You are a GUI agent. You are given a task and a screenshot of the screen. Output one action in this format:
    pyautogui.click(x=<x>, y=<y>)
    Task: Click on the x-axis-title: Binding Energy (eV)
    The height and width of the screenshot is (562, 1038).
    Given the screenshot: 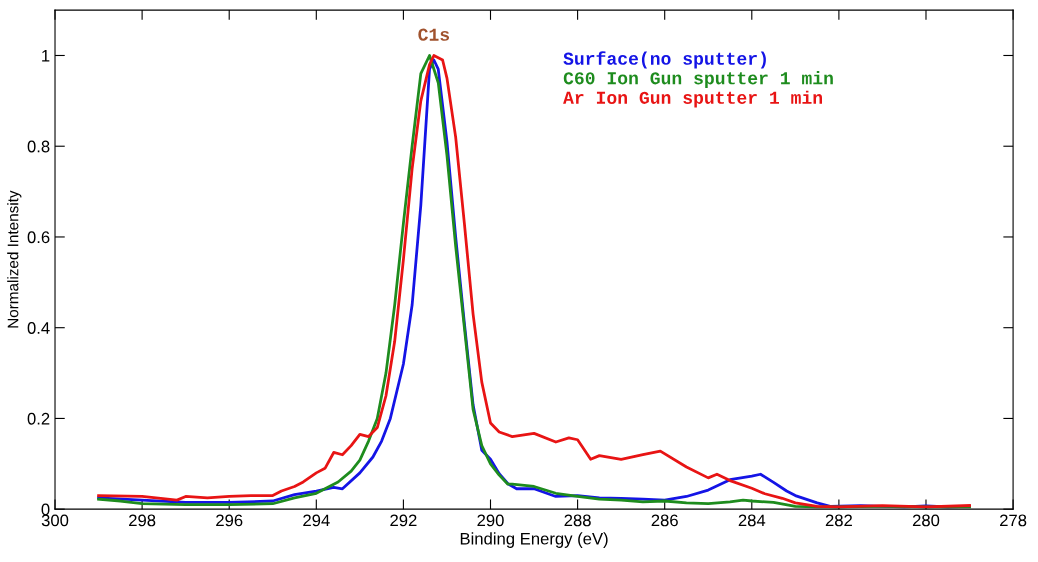 What is the action you would take?
    pyautogui.click(x=534, y=540)
    